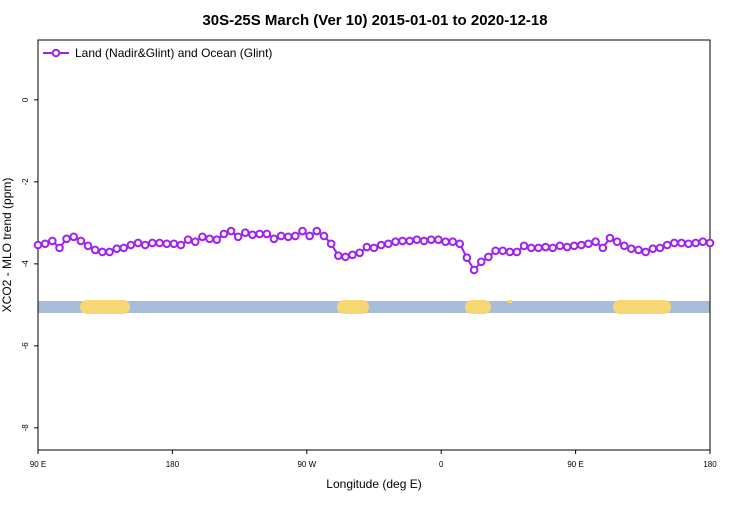 The width and height of the screenshot is (750, 505). I want to click on legend-marker, so click(56, 53).